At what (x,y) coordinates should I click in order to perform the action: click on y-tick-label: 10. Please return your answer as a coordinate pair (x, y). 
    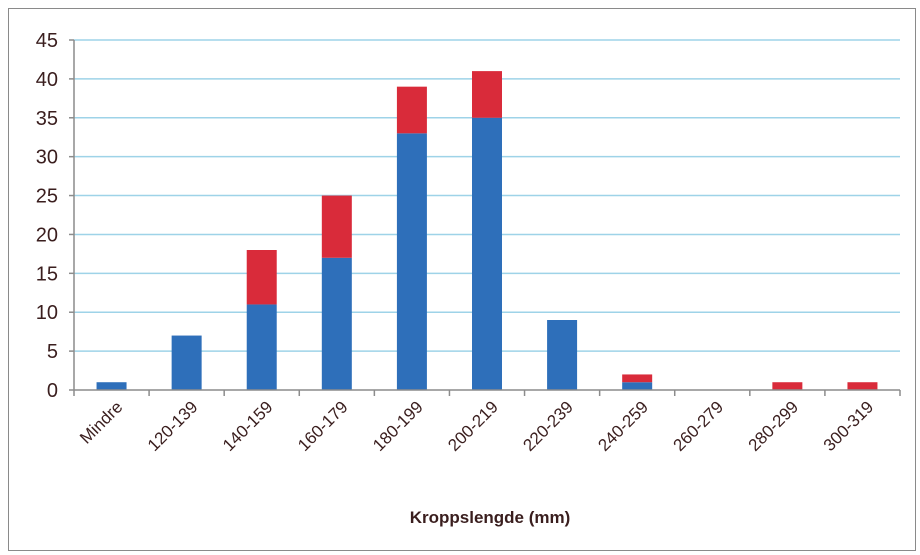
    Looking at the image, I should click on (47, 313).